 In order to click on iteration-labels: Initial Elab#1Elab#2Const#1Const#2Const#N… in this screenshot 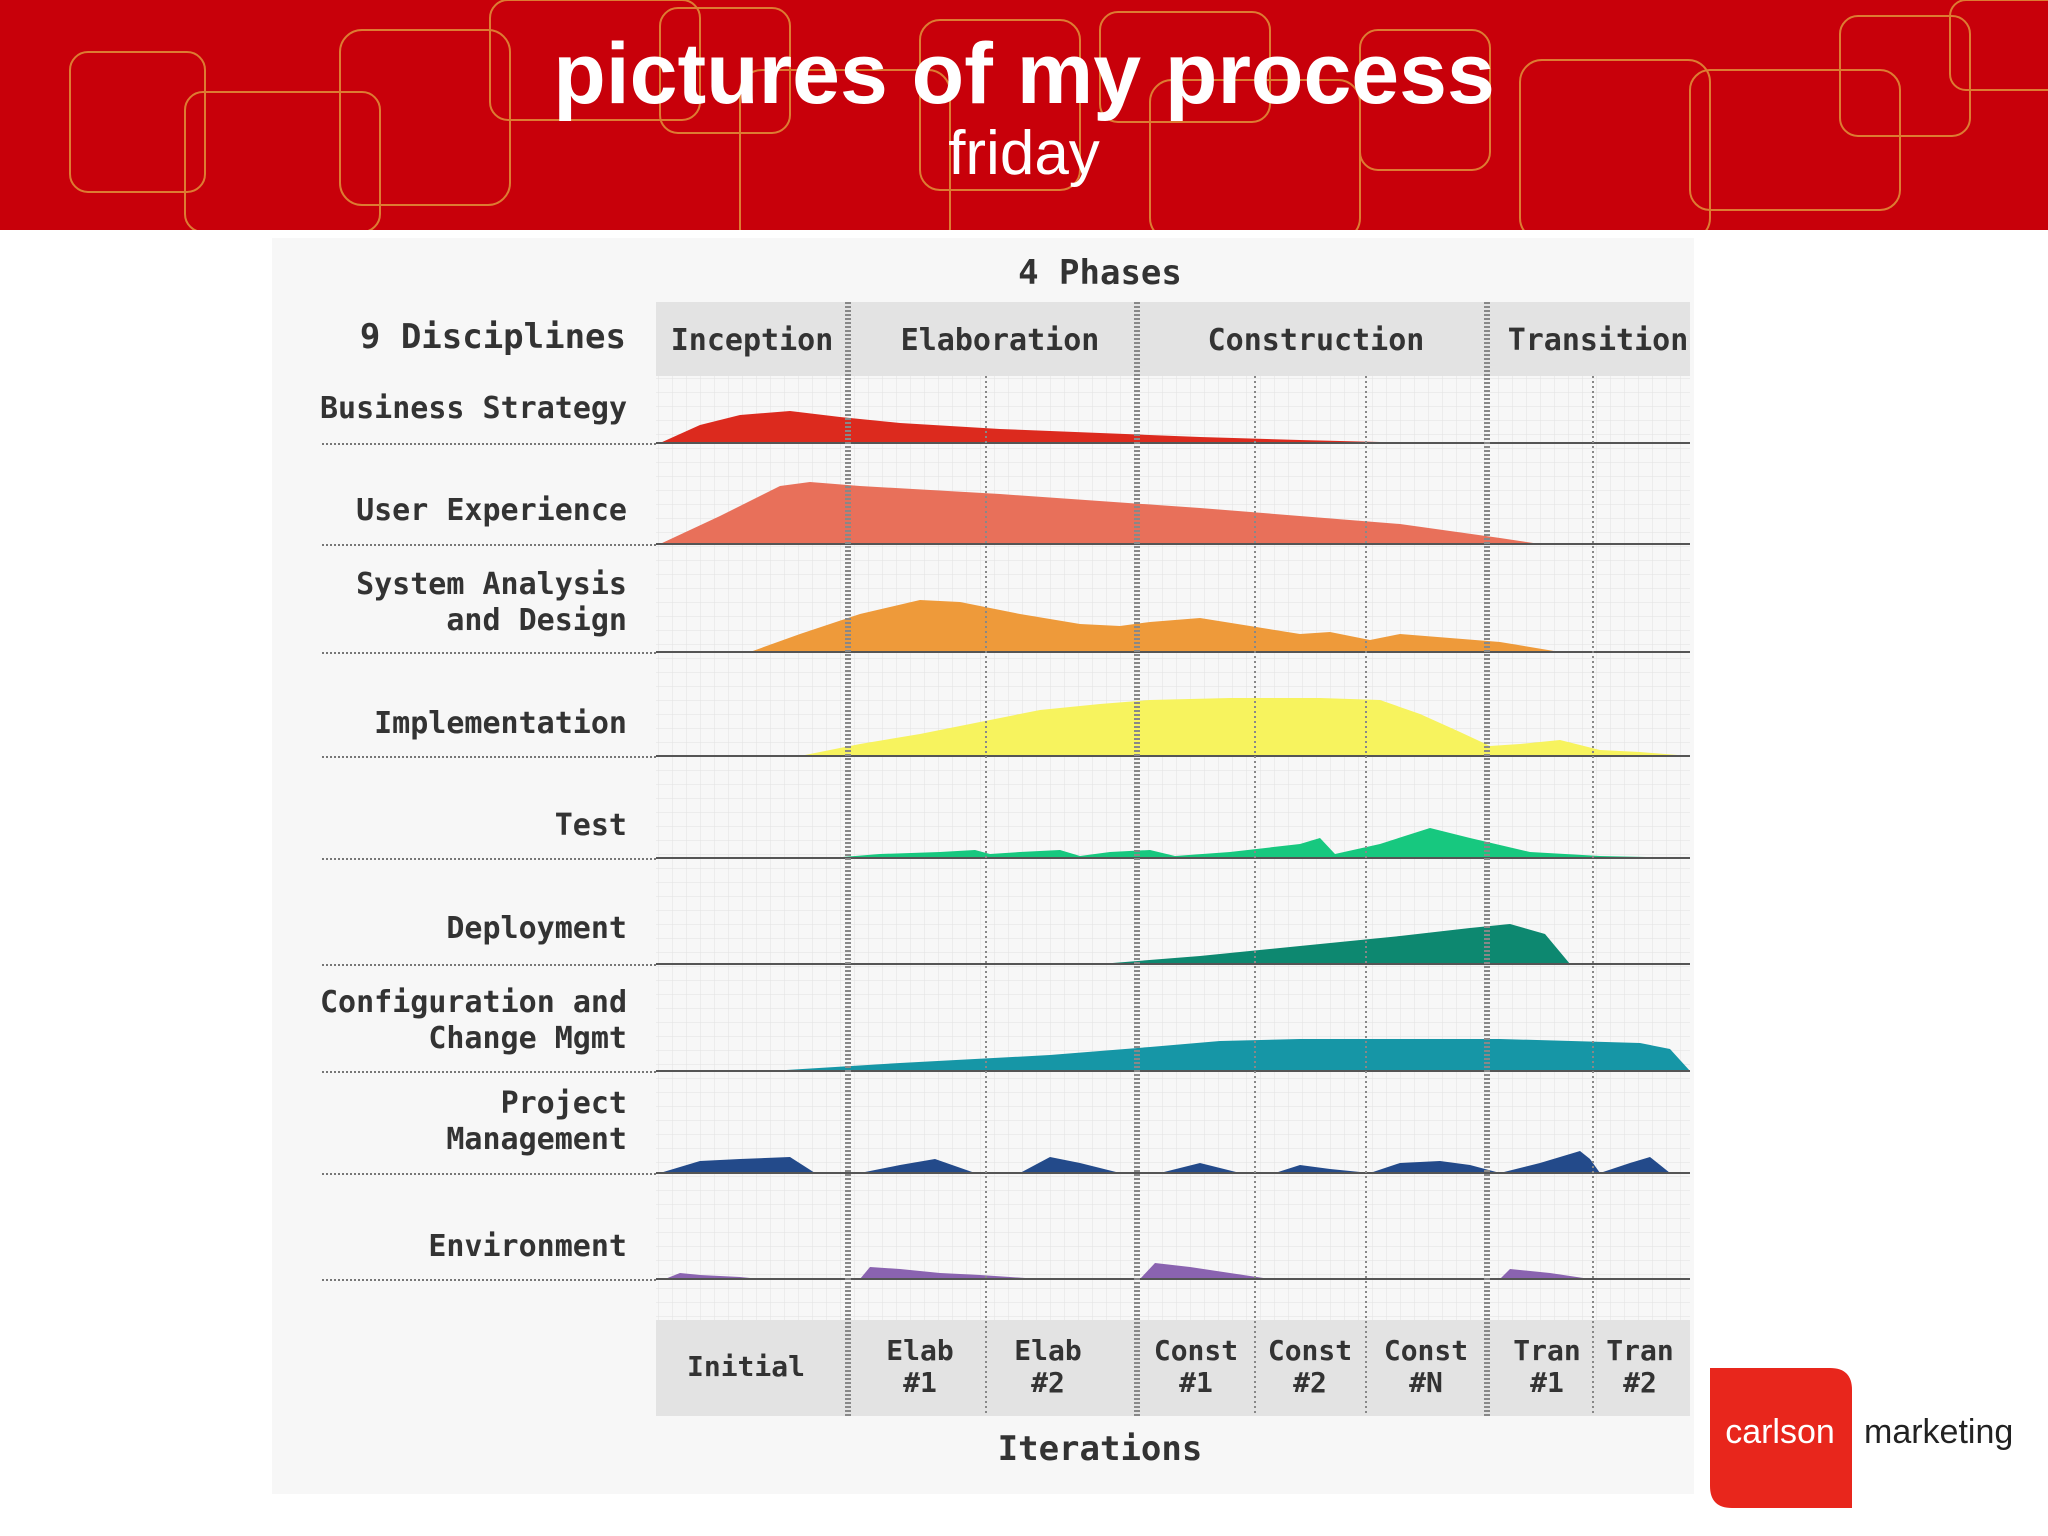, I will do `click(1180, 1366)`.